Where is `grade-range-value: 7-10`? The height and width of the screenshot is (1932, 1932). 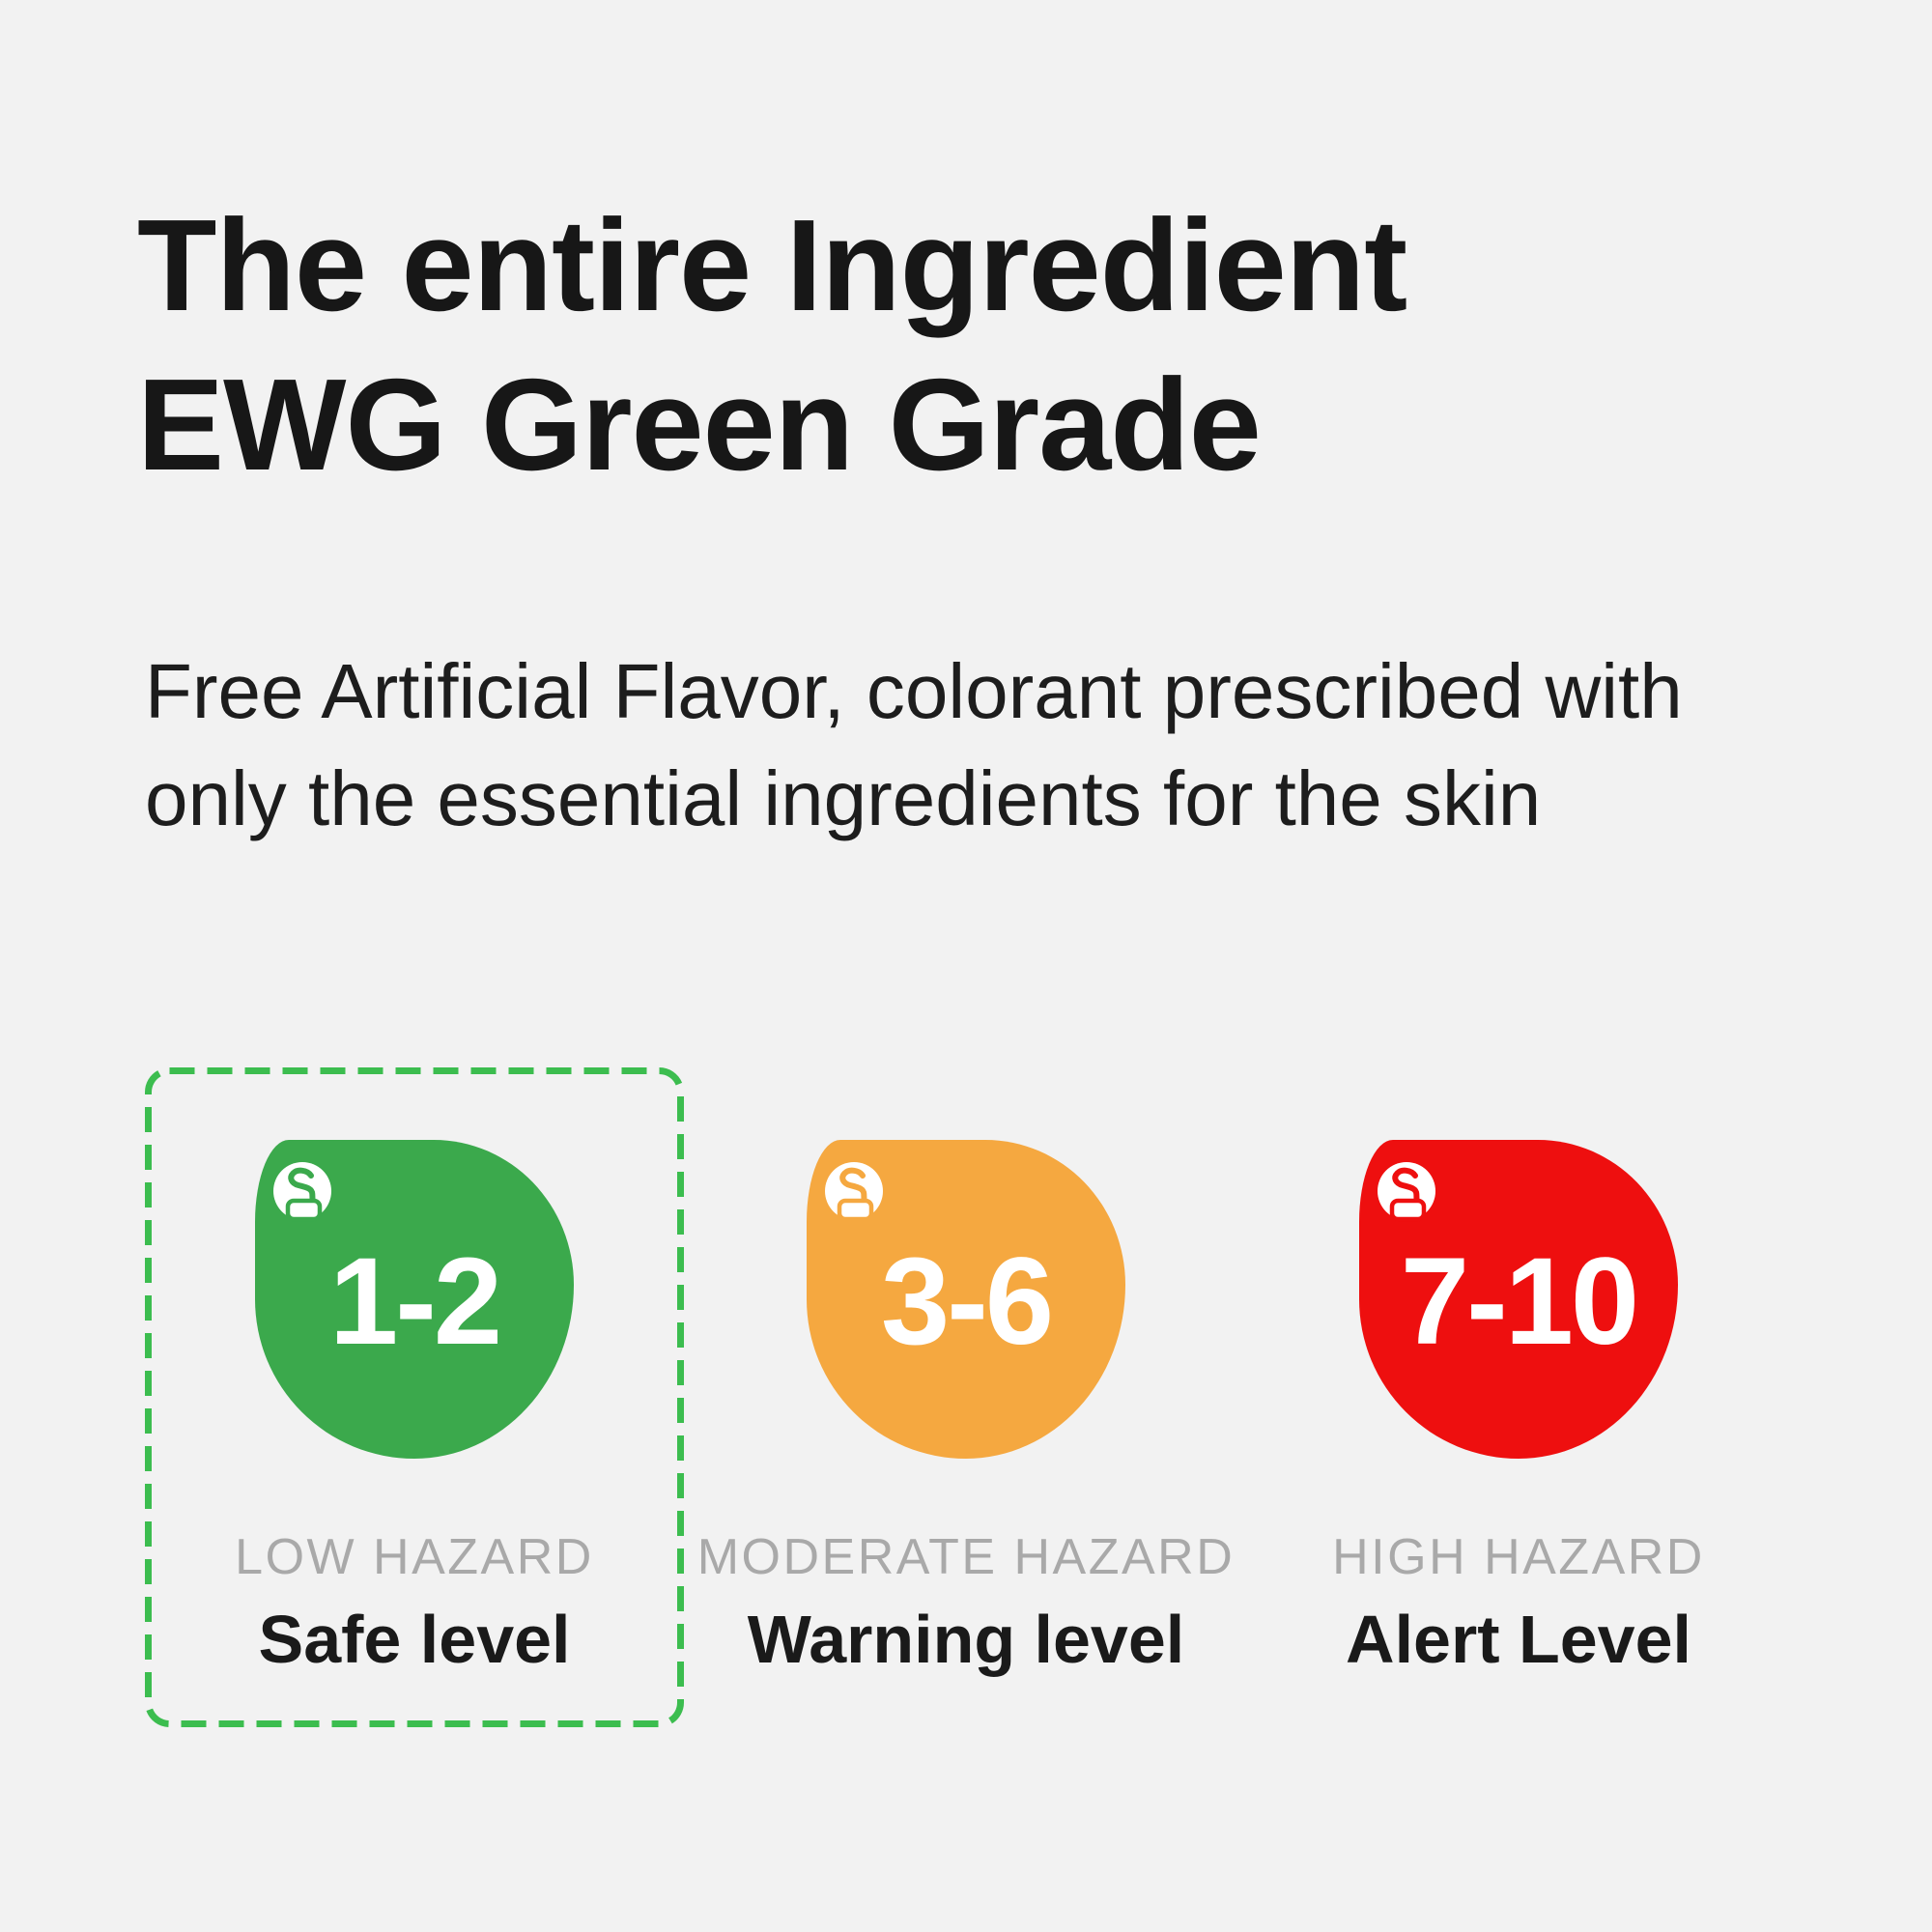 grade-range-value: 7-10 is located at coordinates (1519, 1302).